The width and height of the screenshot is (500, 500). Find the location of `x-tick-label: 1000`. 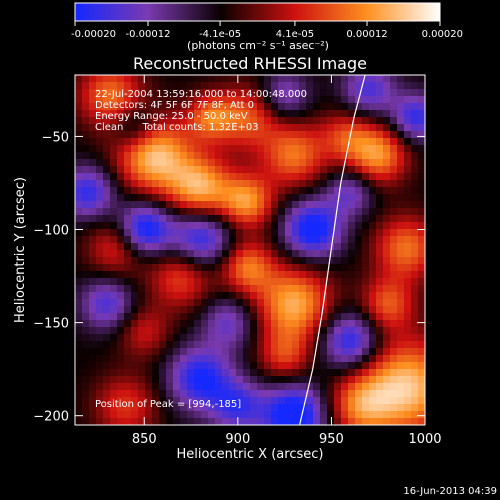

x-tick-label: 1000 is located at coordinates (424, 439).